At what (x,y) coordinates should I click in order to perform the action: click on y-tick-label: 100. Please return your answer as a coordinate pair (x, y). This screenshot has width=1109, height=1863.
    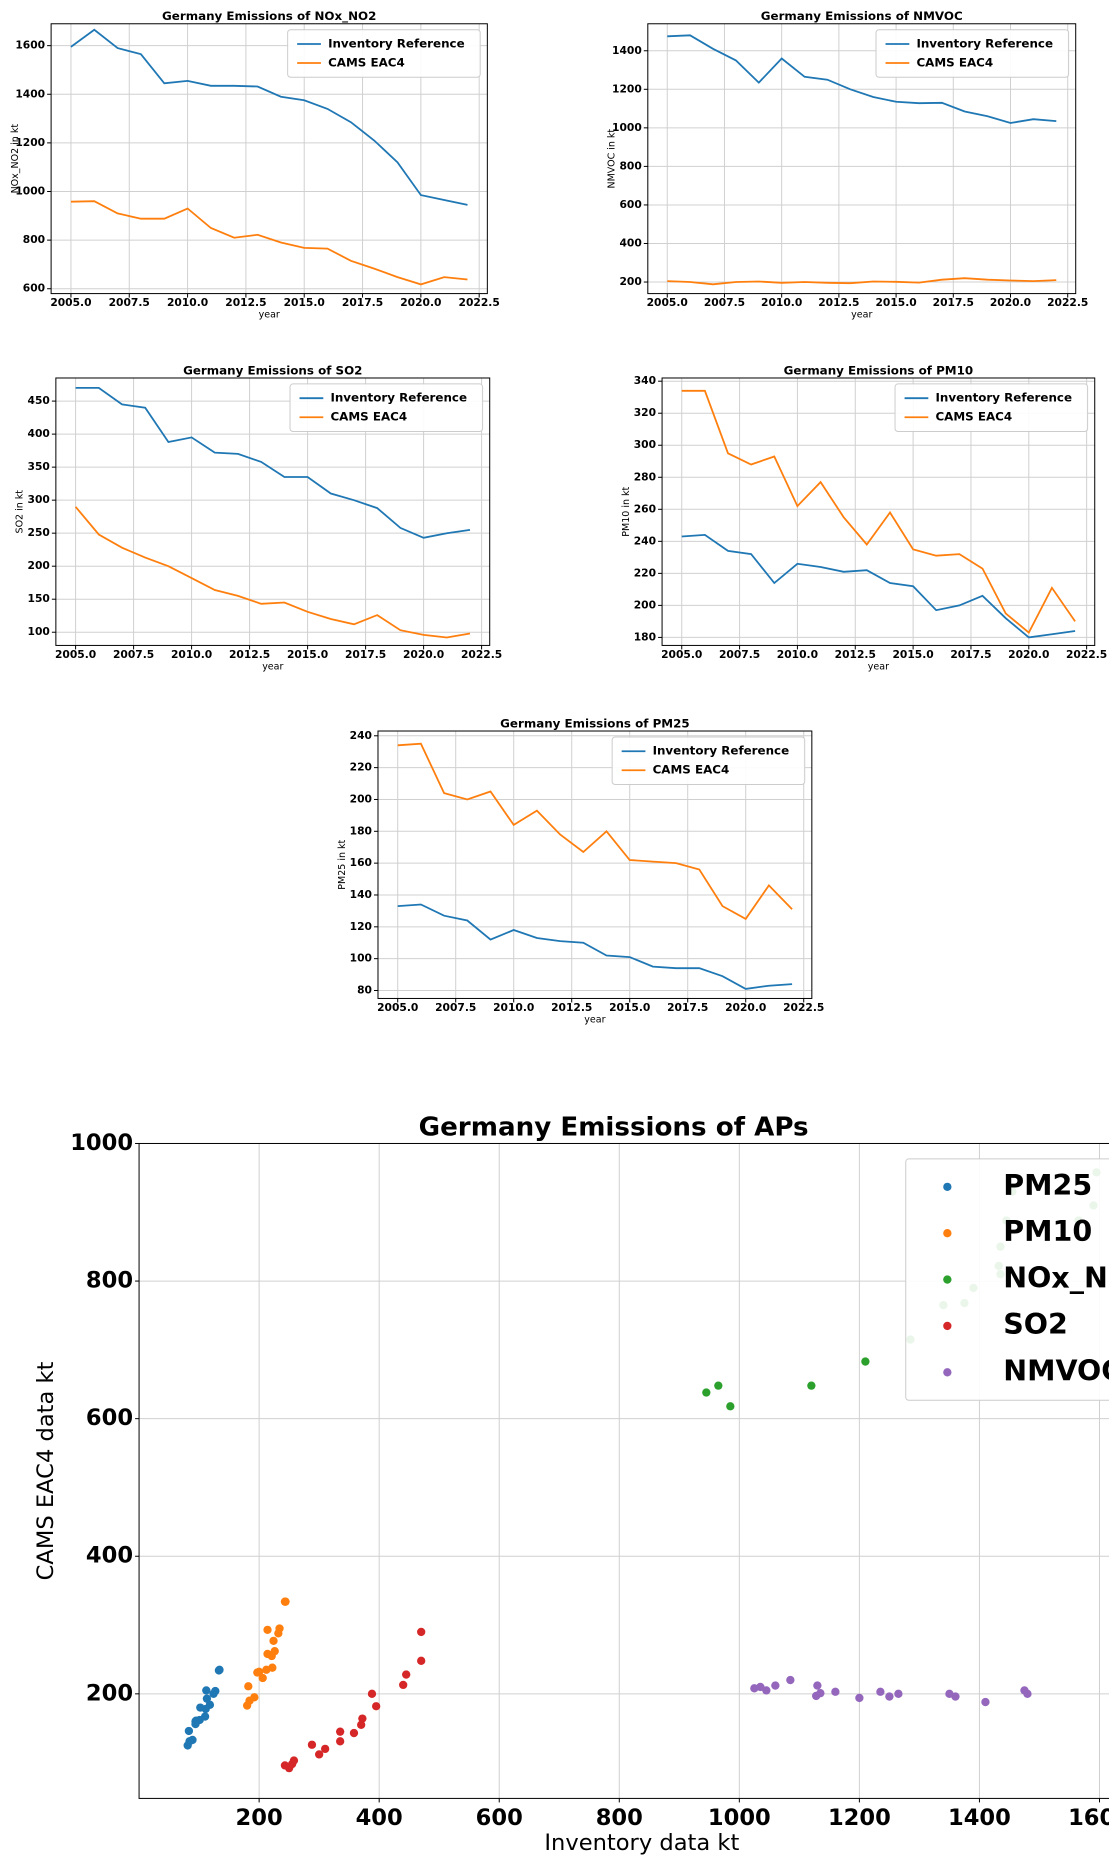
    Looking at the image, I should click on (361, 958).